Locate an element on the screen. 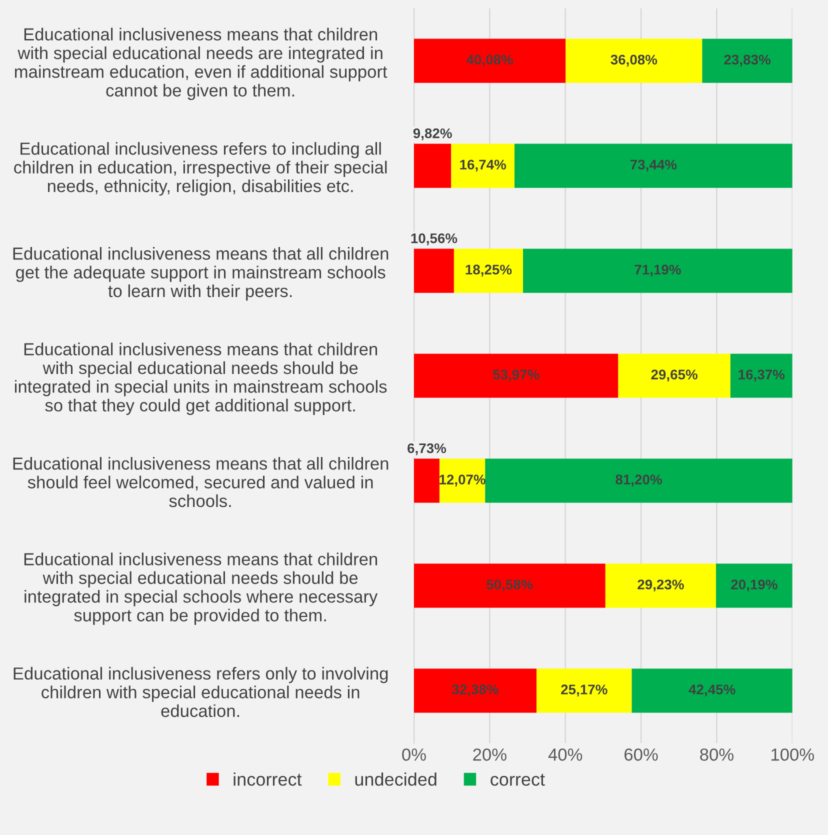 This screenshot has width=828, height=835. data-label: 25,17% is located at coordinates (584, 690).